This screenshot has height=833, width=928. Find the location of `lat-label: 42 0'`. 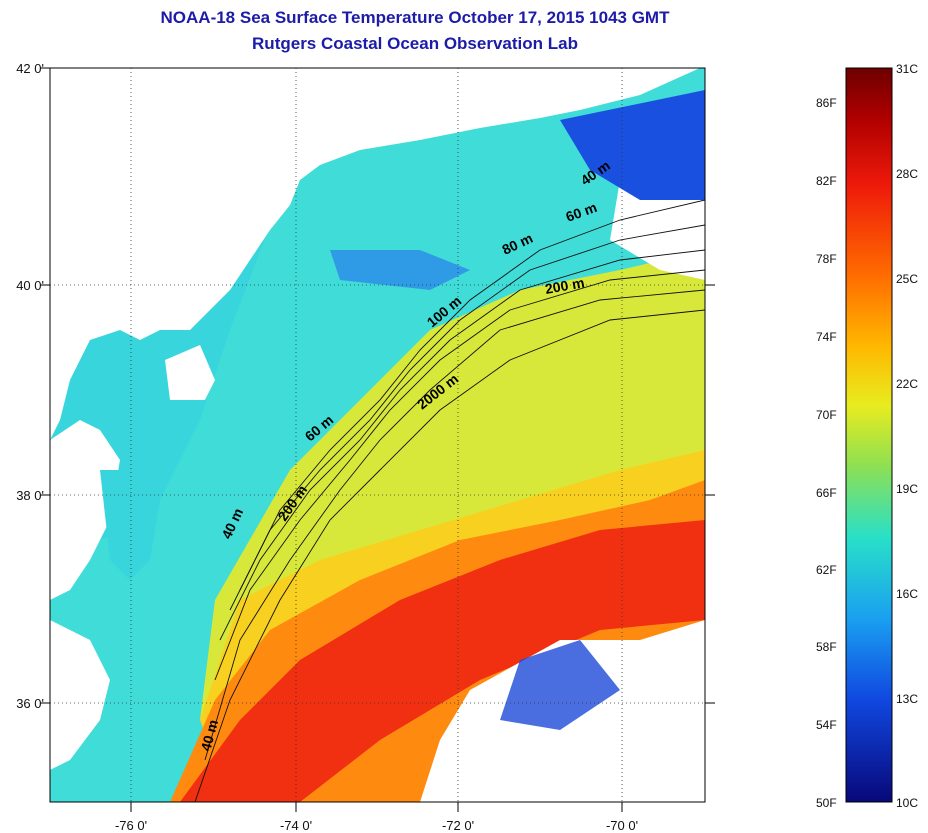

lat-label: 42 0' is located at coordinates (30, 68).